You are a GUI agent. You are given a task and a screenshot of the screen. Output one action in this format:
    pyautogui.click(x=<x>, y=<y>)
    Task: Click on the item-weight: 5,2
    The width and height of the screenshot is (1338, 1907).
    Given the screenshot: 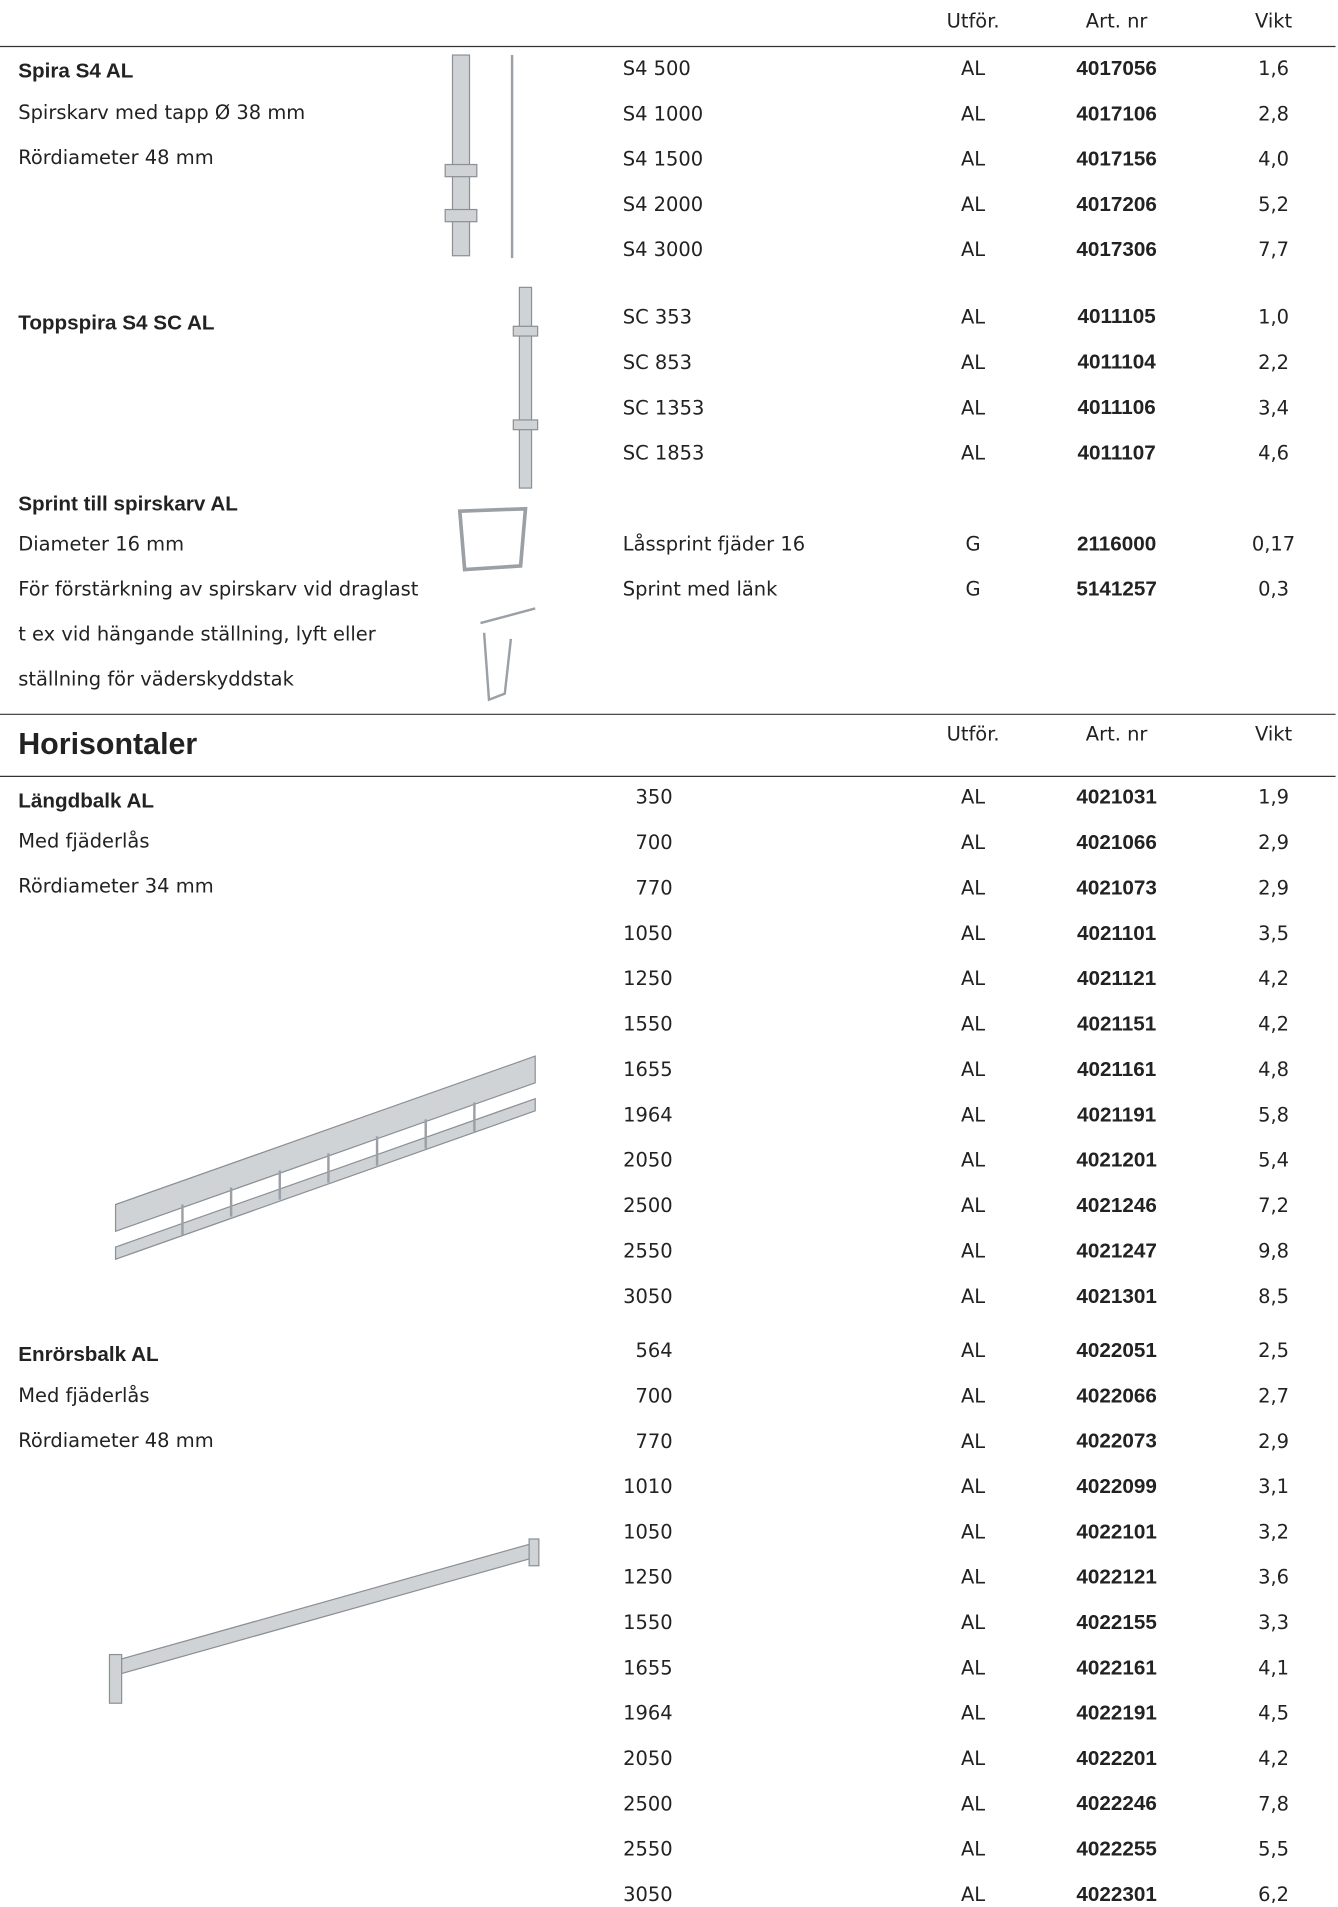 What is the action you would take?
    pyautogui.click(x=1273, y=204)
    